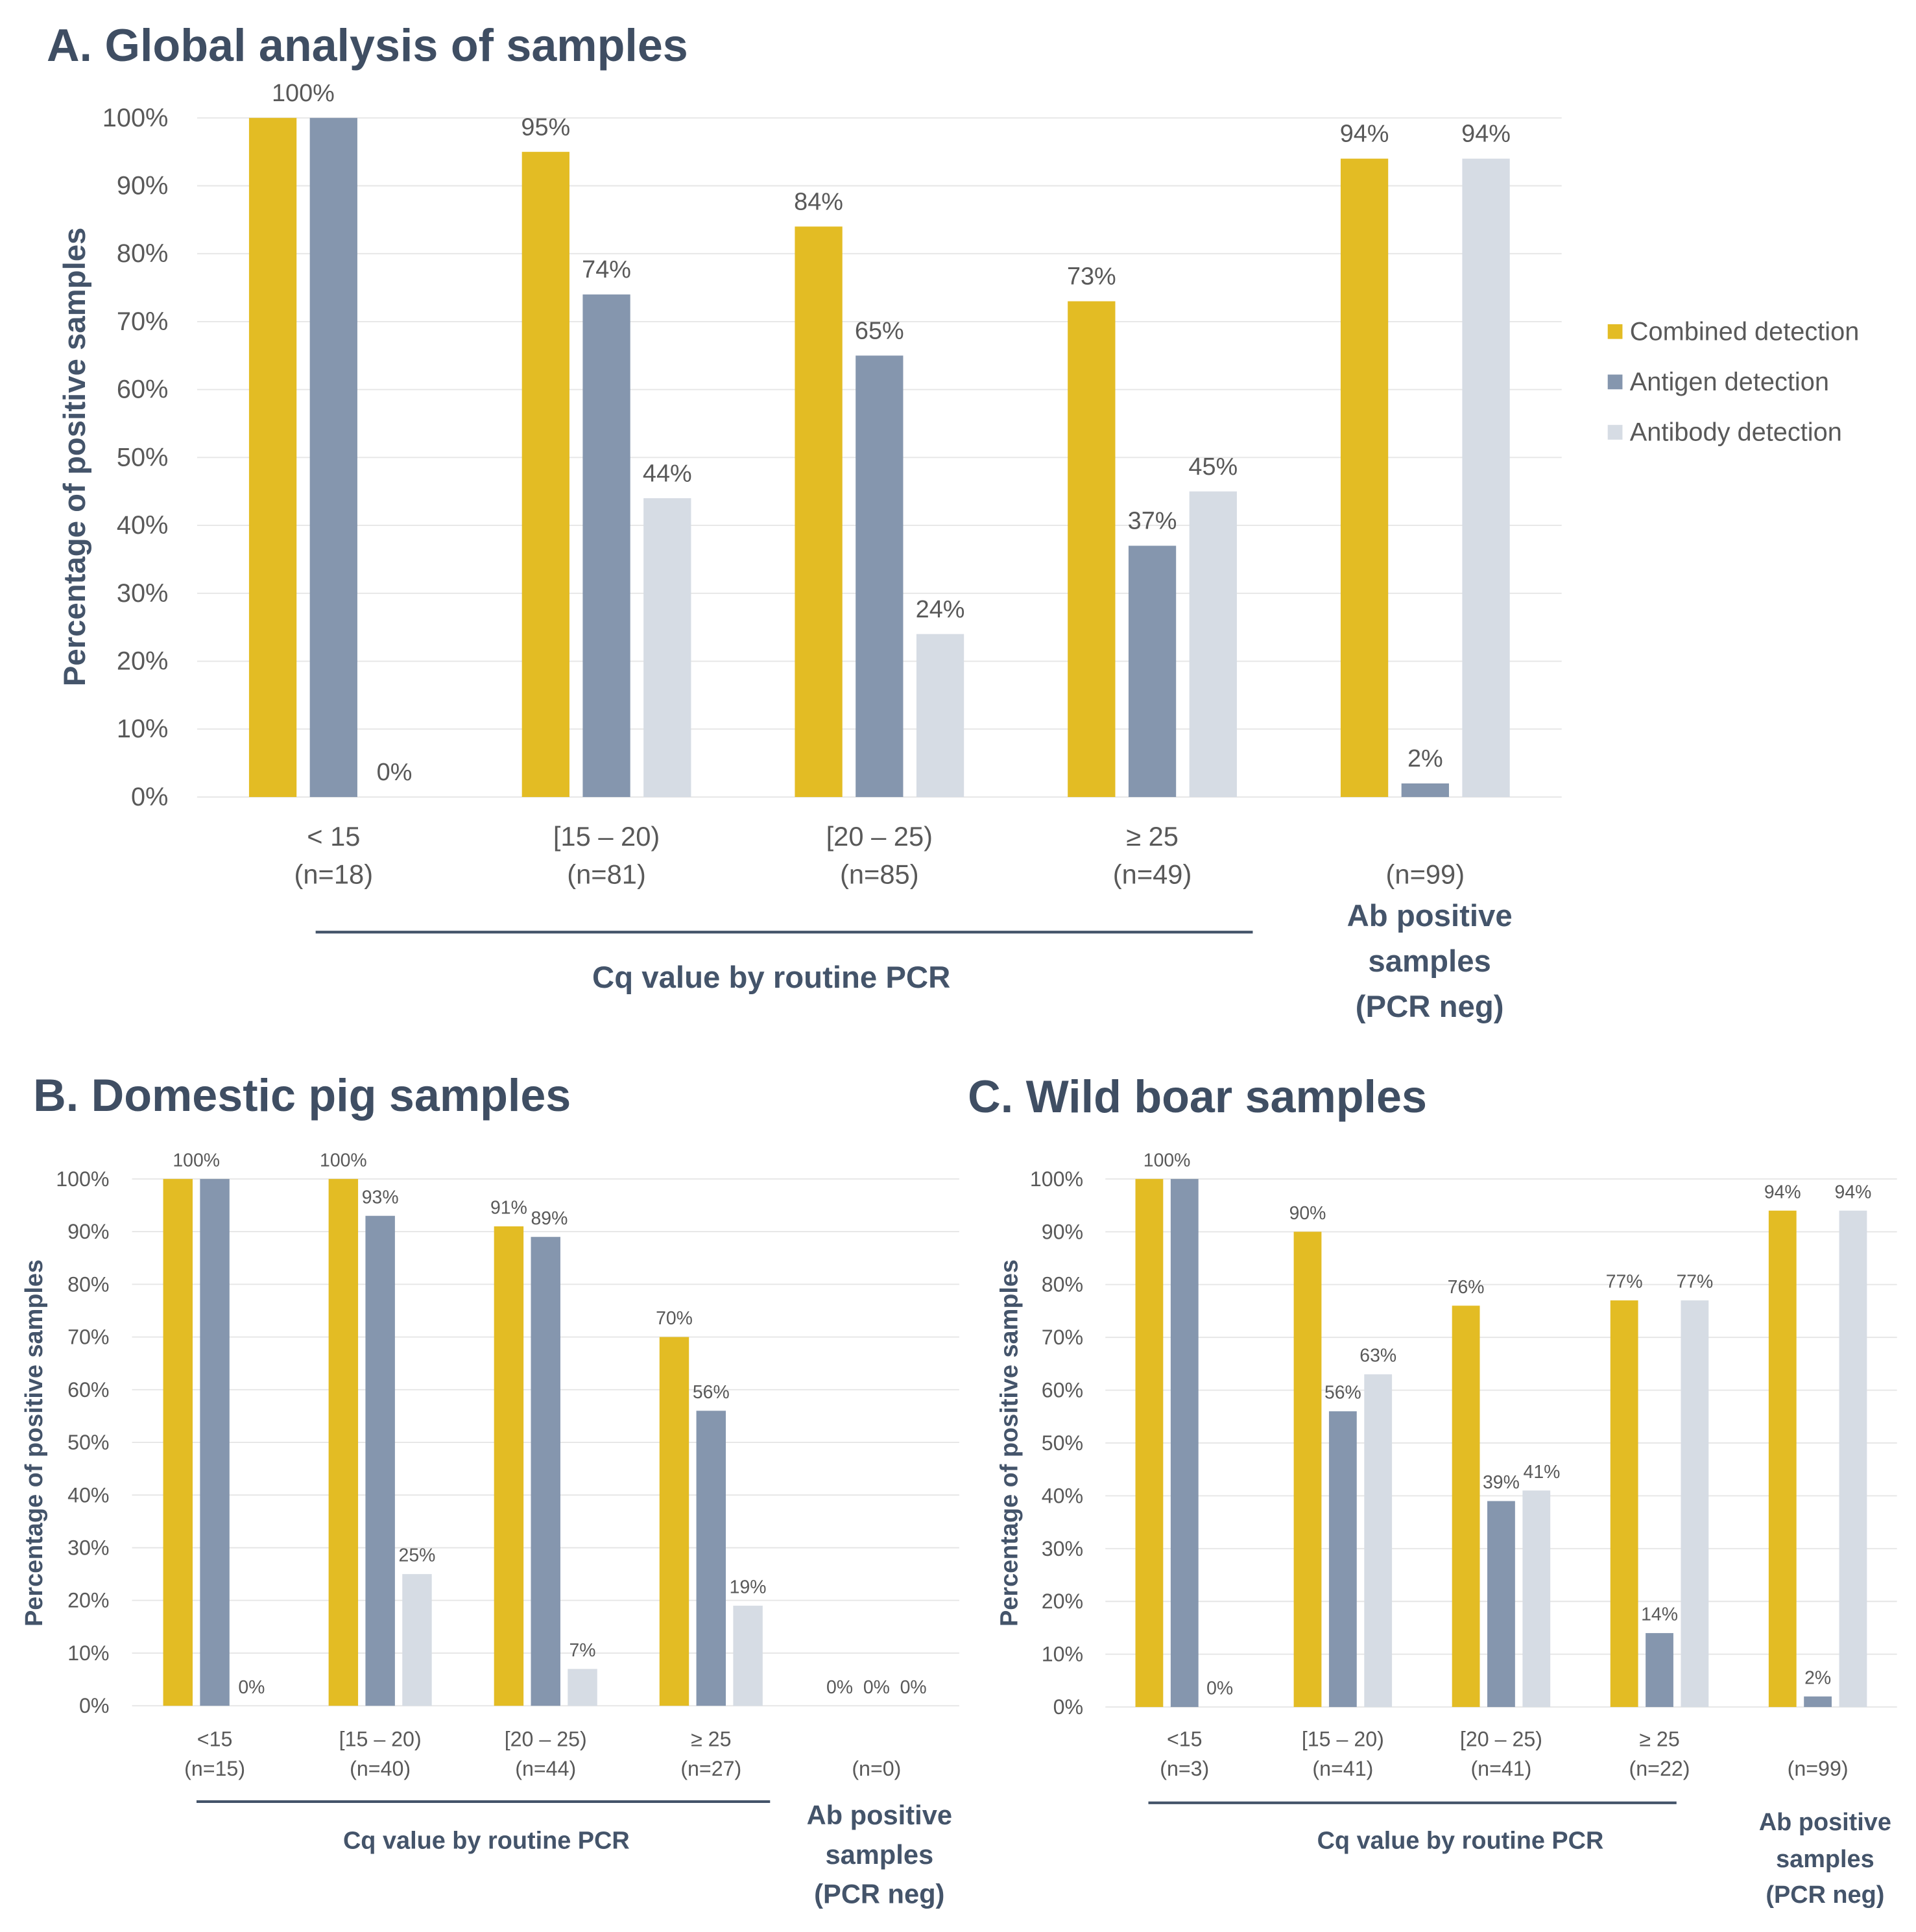 The image size is (1916, 1932). What do you see at coordinates (1825, 1822) in the screenshot?
I see `group-label-line: Ab positive` at bounding box center [1825, 1822].